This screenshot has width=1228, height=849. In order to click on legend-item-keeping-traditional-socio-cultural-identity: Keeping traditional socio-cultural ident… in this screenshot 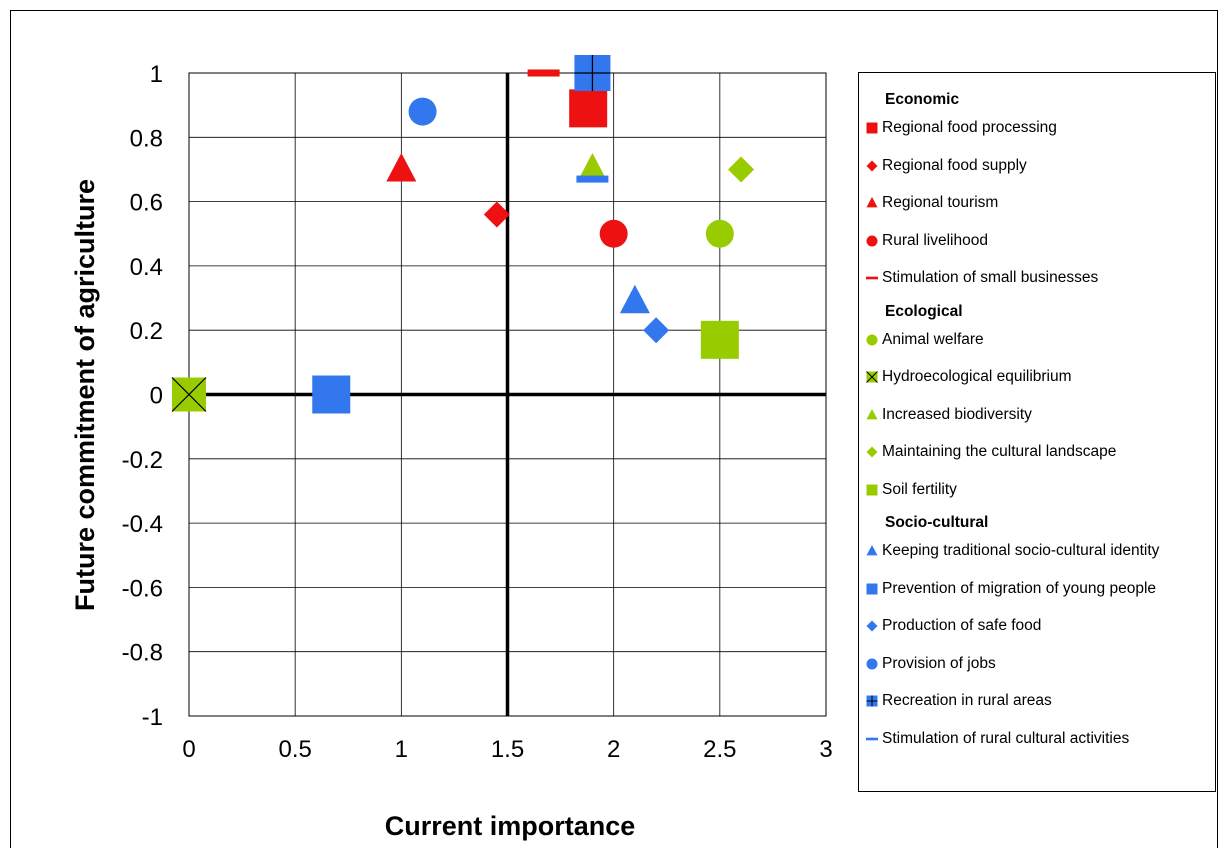, I will do `click(1012, 551)`.